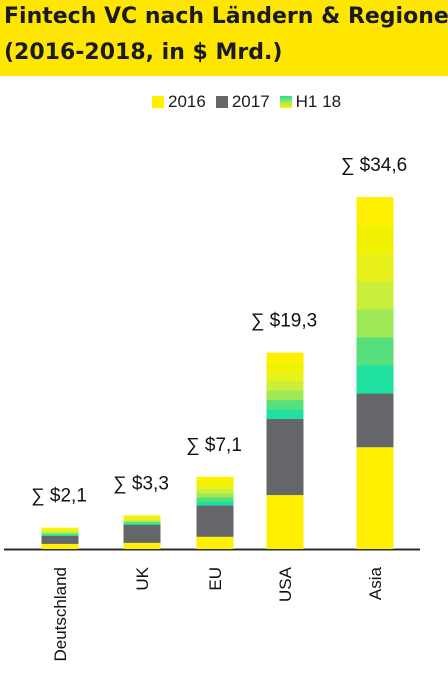 This screenshot has height=679, width=448. What do you see at coordinates (215, 521) in the screenshot?
I see `bar-eu-2017` at bounding box center [215, 521].